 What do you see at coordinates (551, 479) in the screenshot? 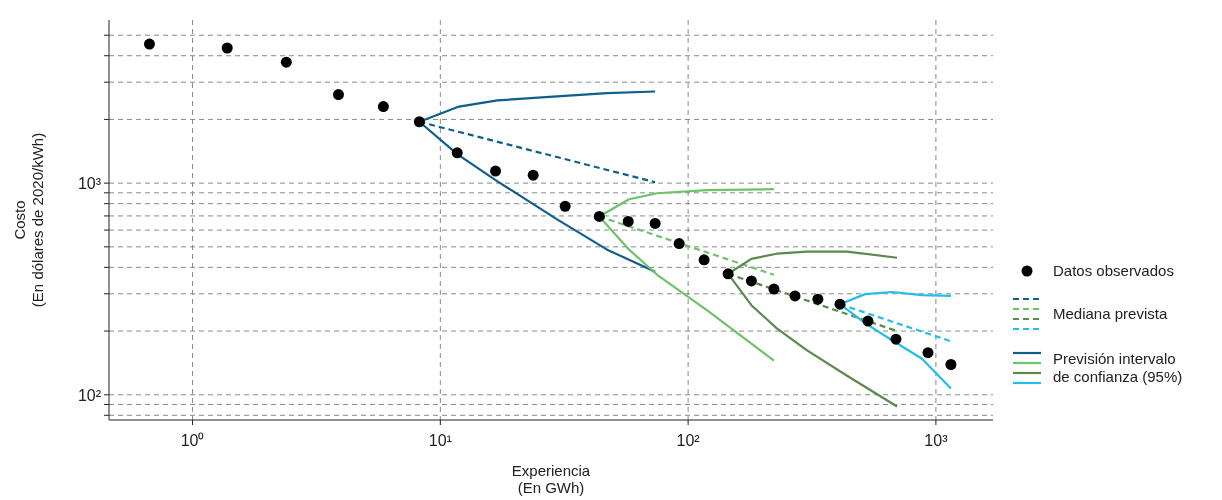
I see `x-axis-title: Experiencia (En GWh)` at bounding box center [551, 479].